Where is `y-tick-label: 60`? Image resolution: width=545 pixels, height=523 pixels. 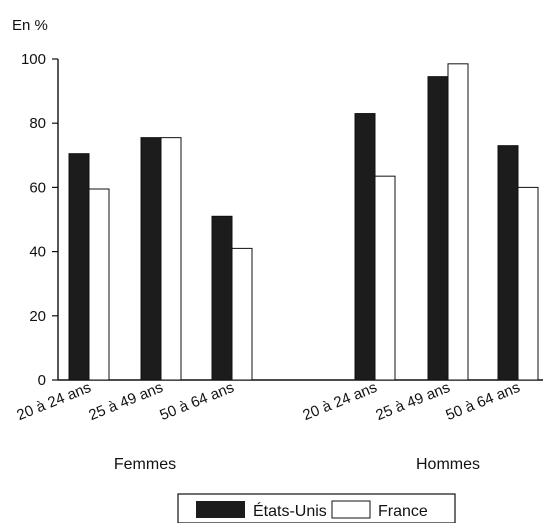
y-tick-label: 60 is located at coordinates (37, 187).